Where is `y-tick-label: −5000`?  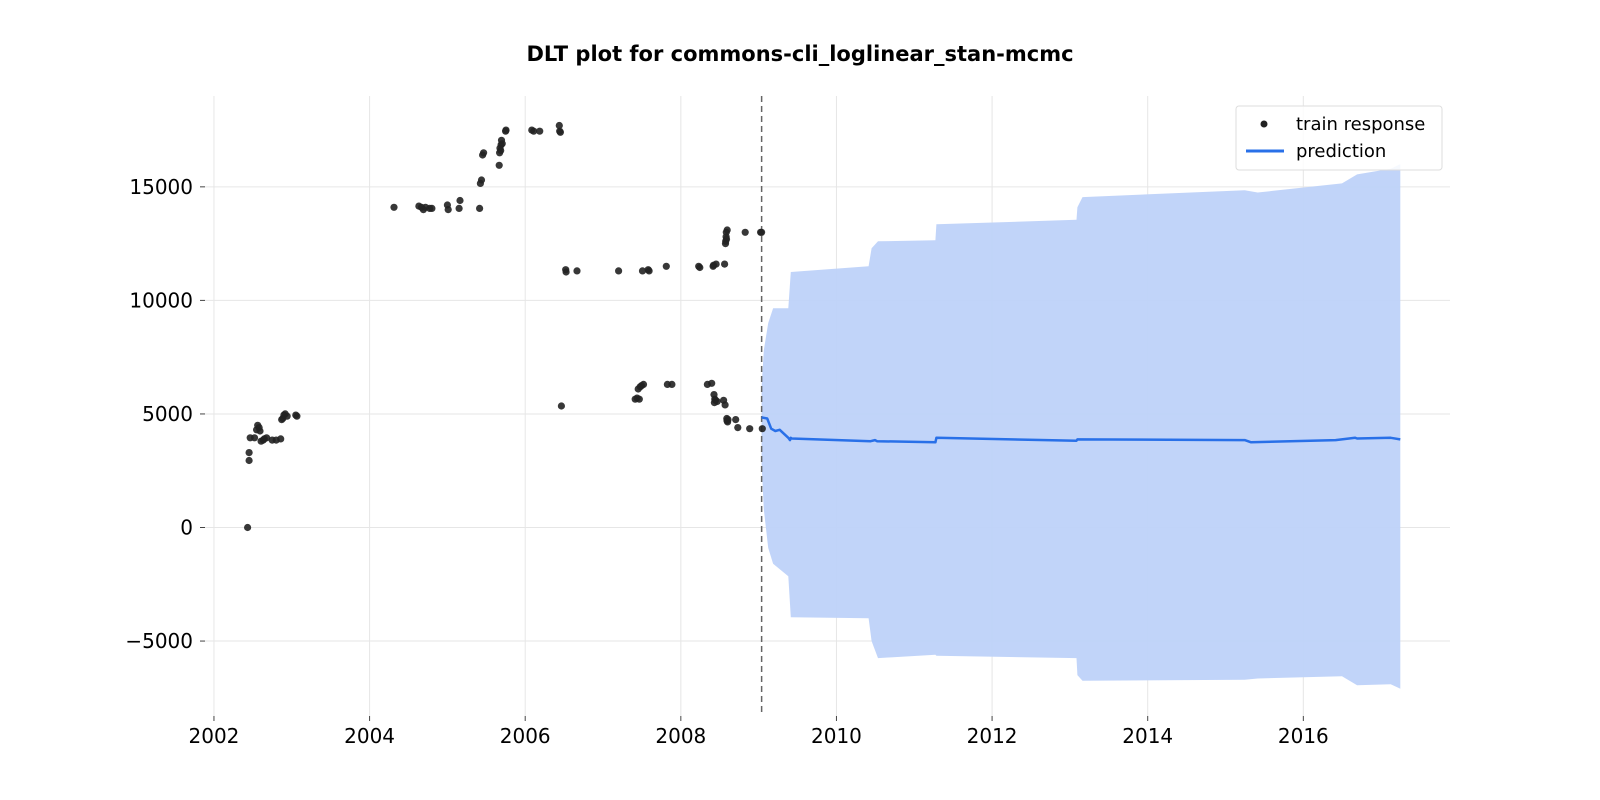
y-tick-label: −5000 is located at coordinates (159, 641).